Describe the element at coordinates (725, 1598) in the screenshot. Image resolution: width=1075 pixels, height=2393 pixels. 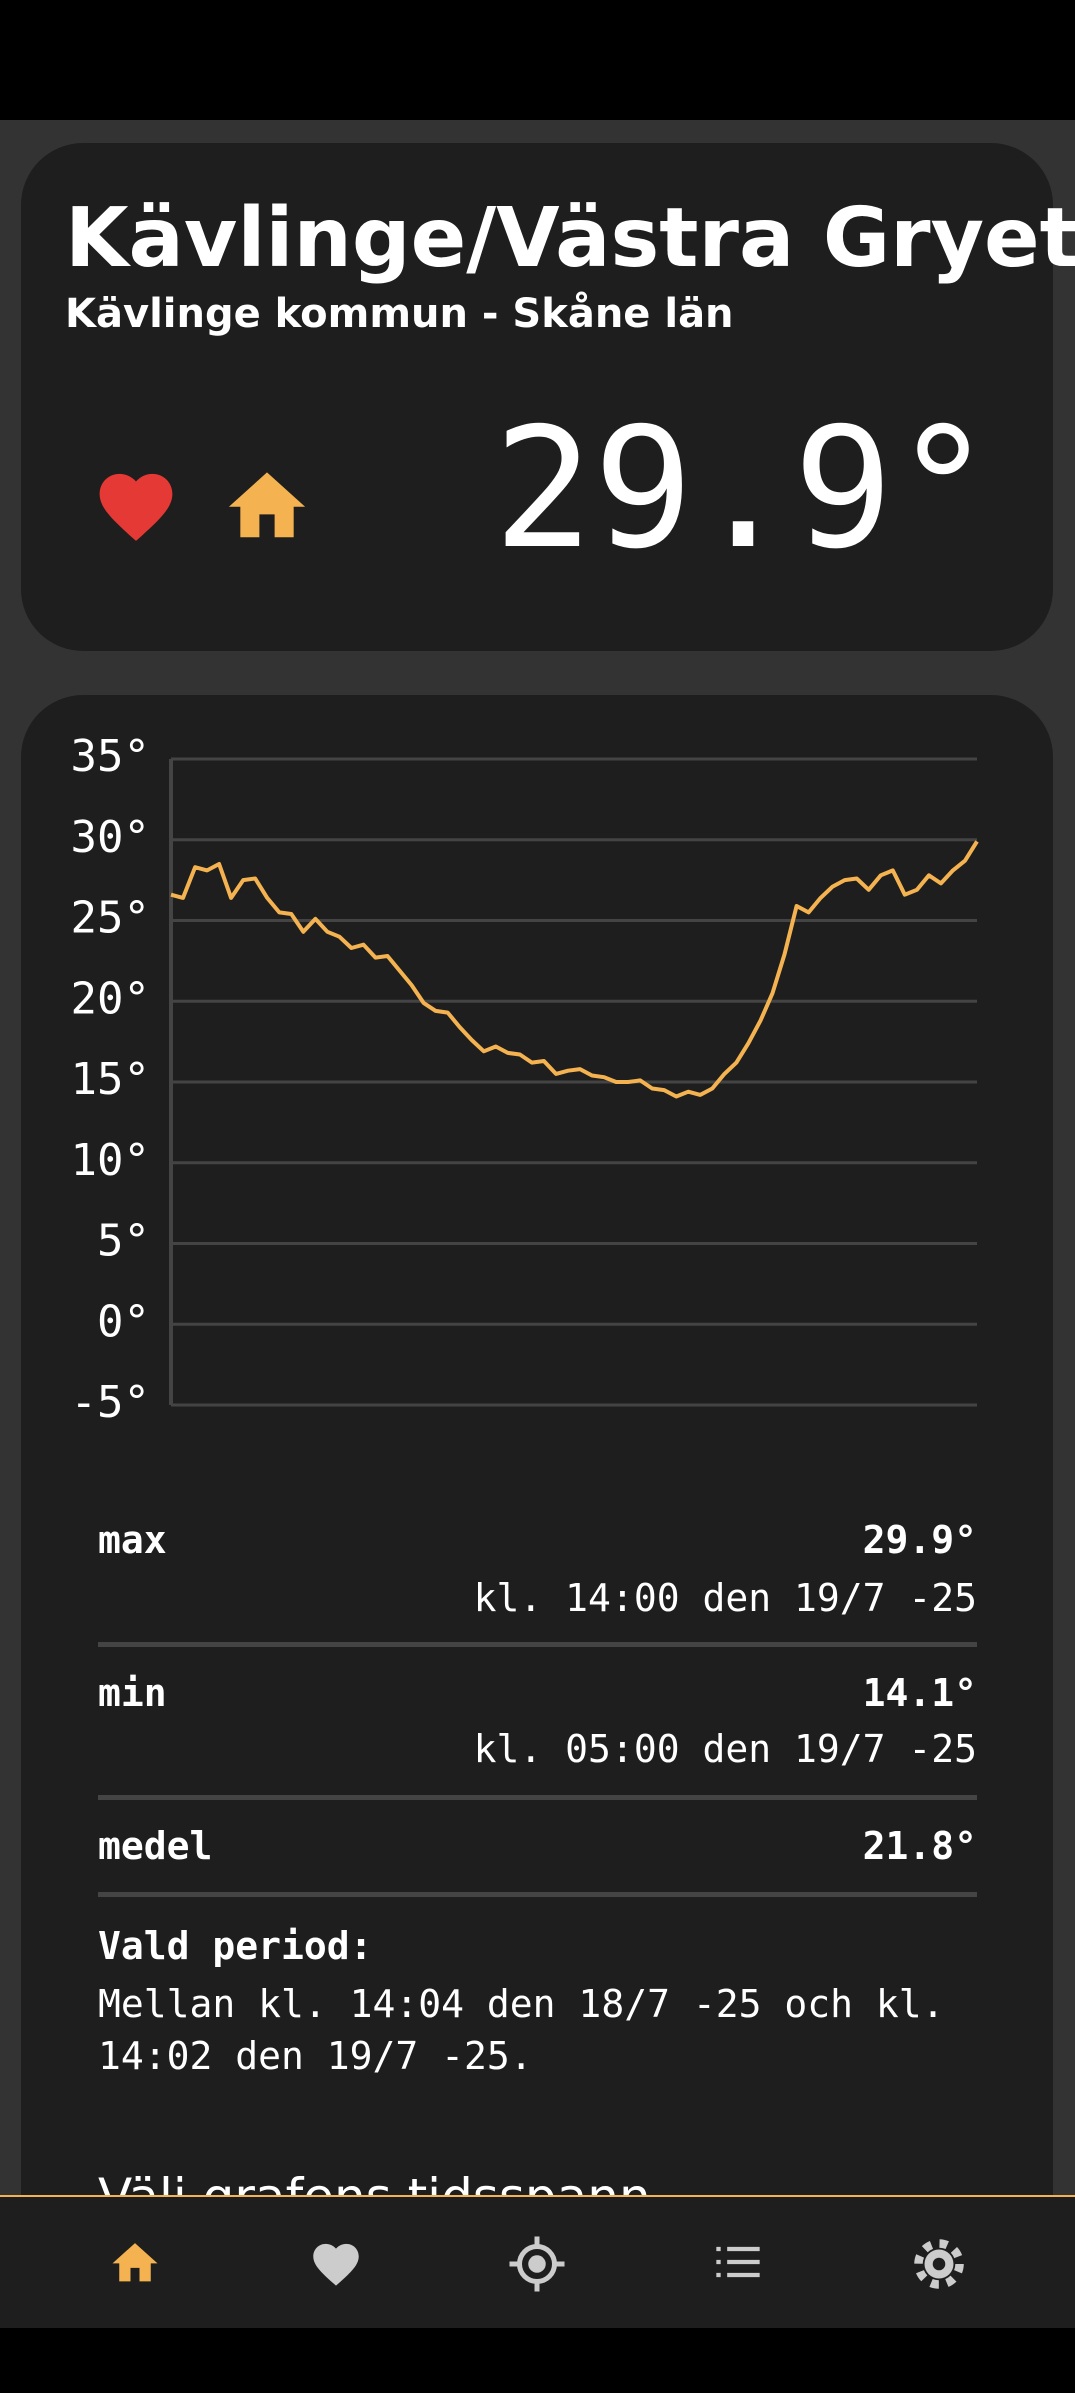
I see `stat-time: kl. 14:00 den 19/7 -25` at that location.